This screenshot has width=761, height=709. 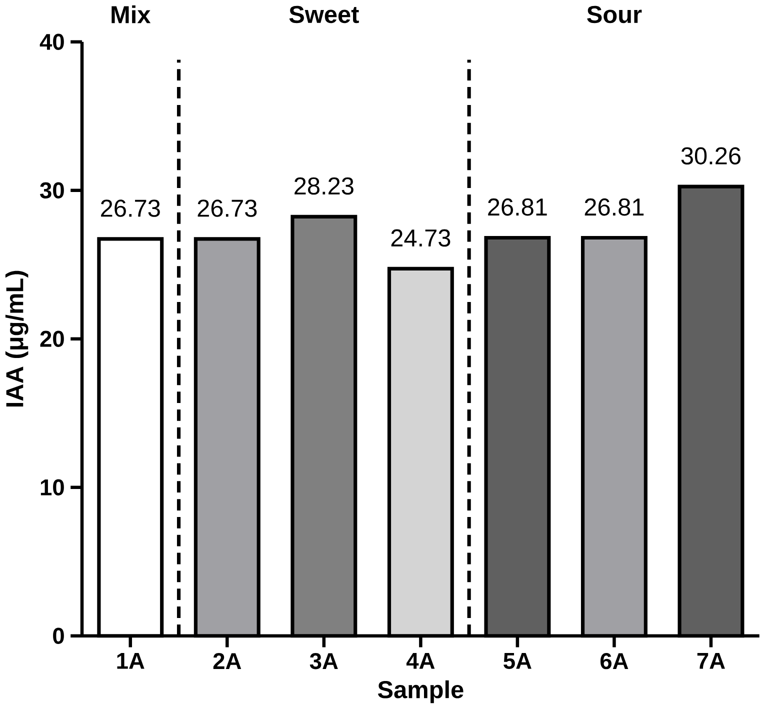 I want to click on y-tick-label: 10, so click(x=52, y=487).